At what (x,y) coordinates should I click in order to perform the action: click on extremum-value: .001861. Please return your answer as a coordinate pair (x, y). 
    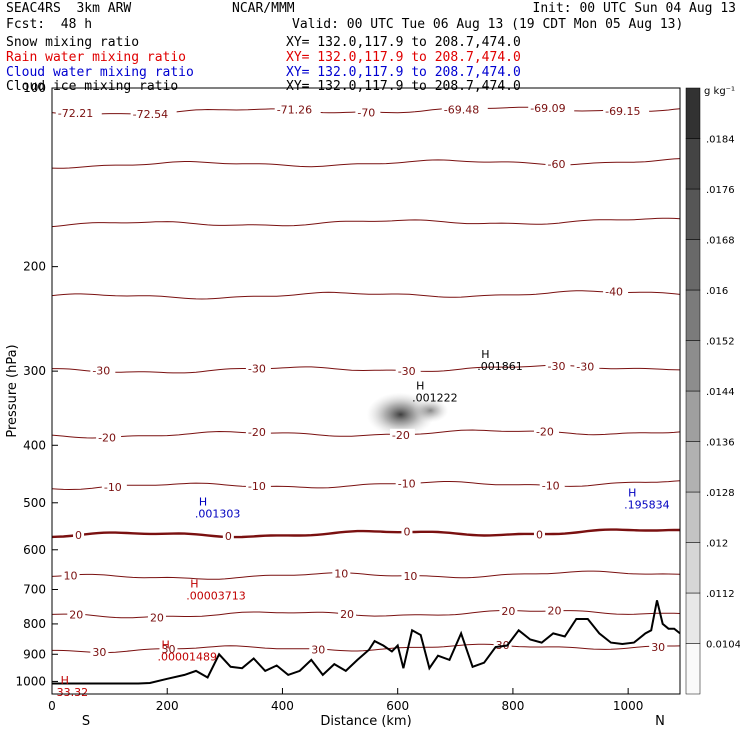
    Looking at the image, I should click on (500, 366).